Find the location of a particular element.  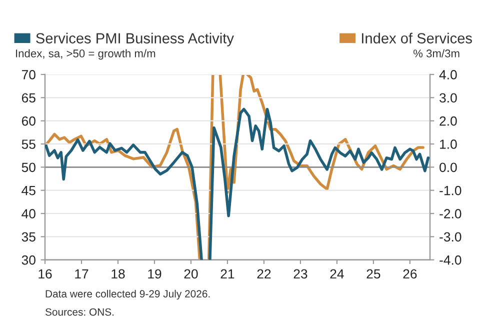

y-tick-label: 50 is located at coordinates (29, 167).